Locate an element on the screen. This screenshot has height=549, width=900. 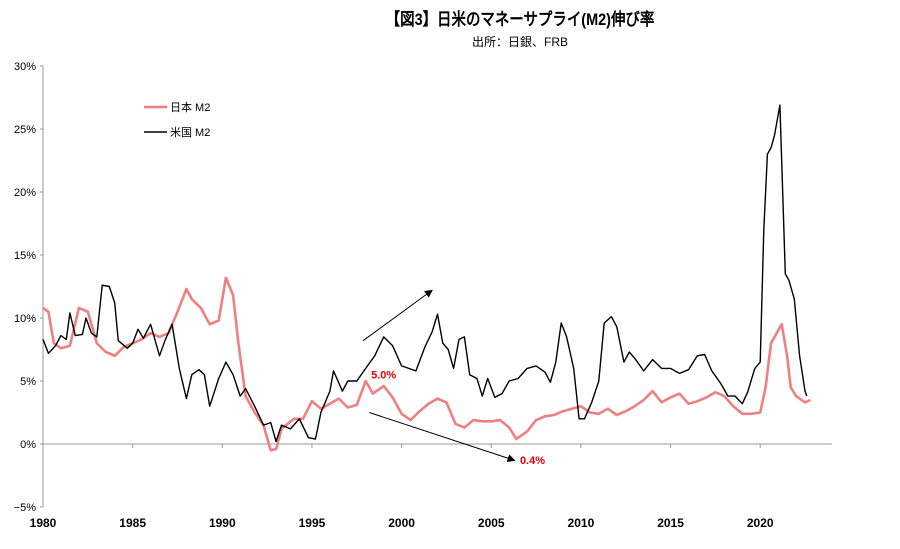
annotation-label: 0.4% is located at coordinates (532, 461).